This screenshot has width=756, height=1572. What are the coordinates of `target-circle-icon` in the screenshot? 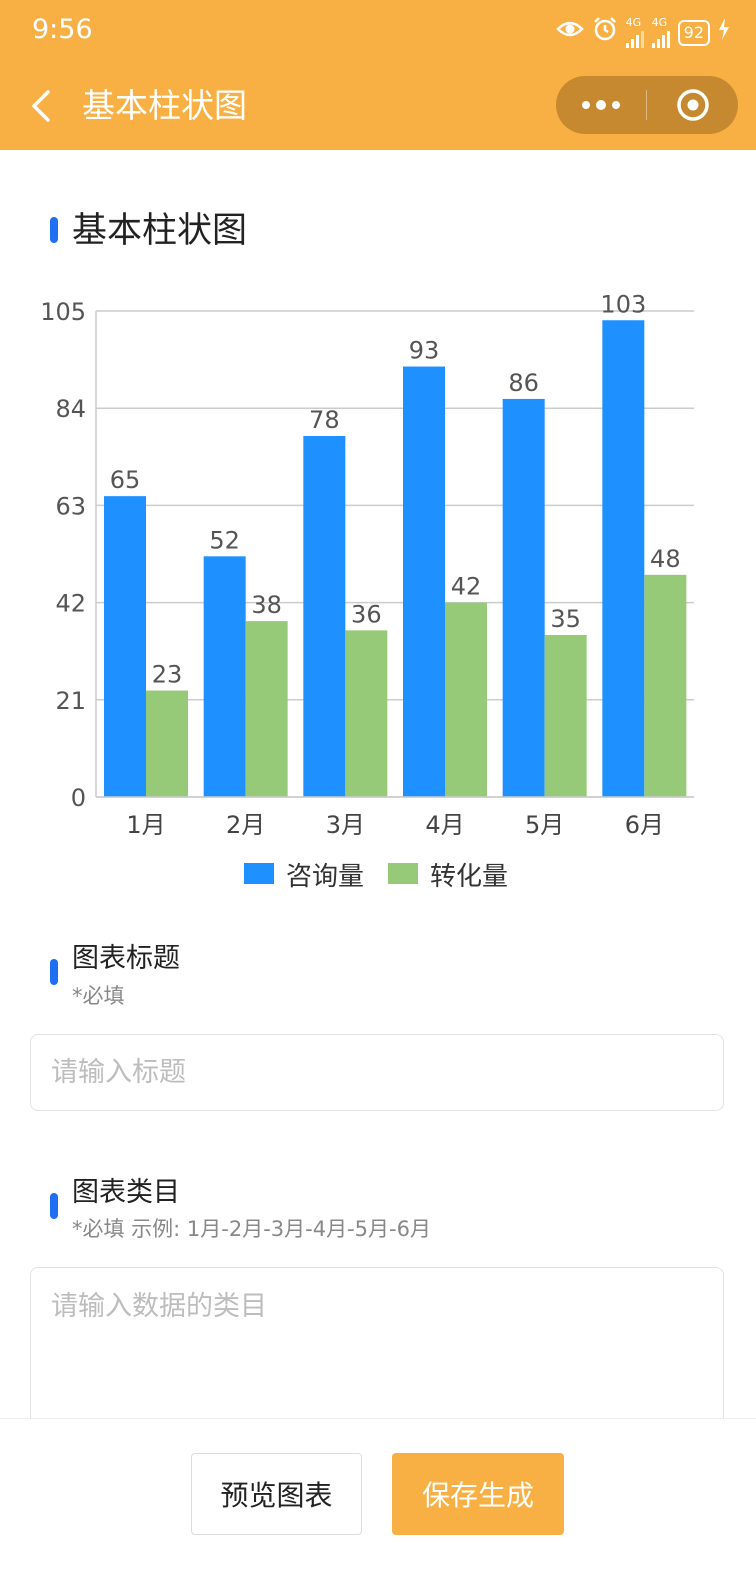 It's located at (693, 105).